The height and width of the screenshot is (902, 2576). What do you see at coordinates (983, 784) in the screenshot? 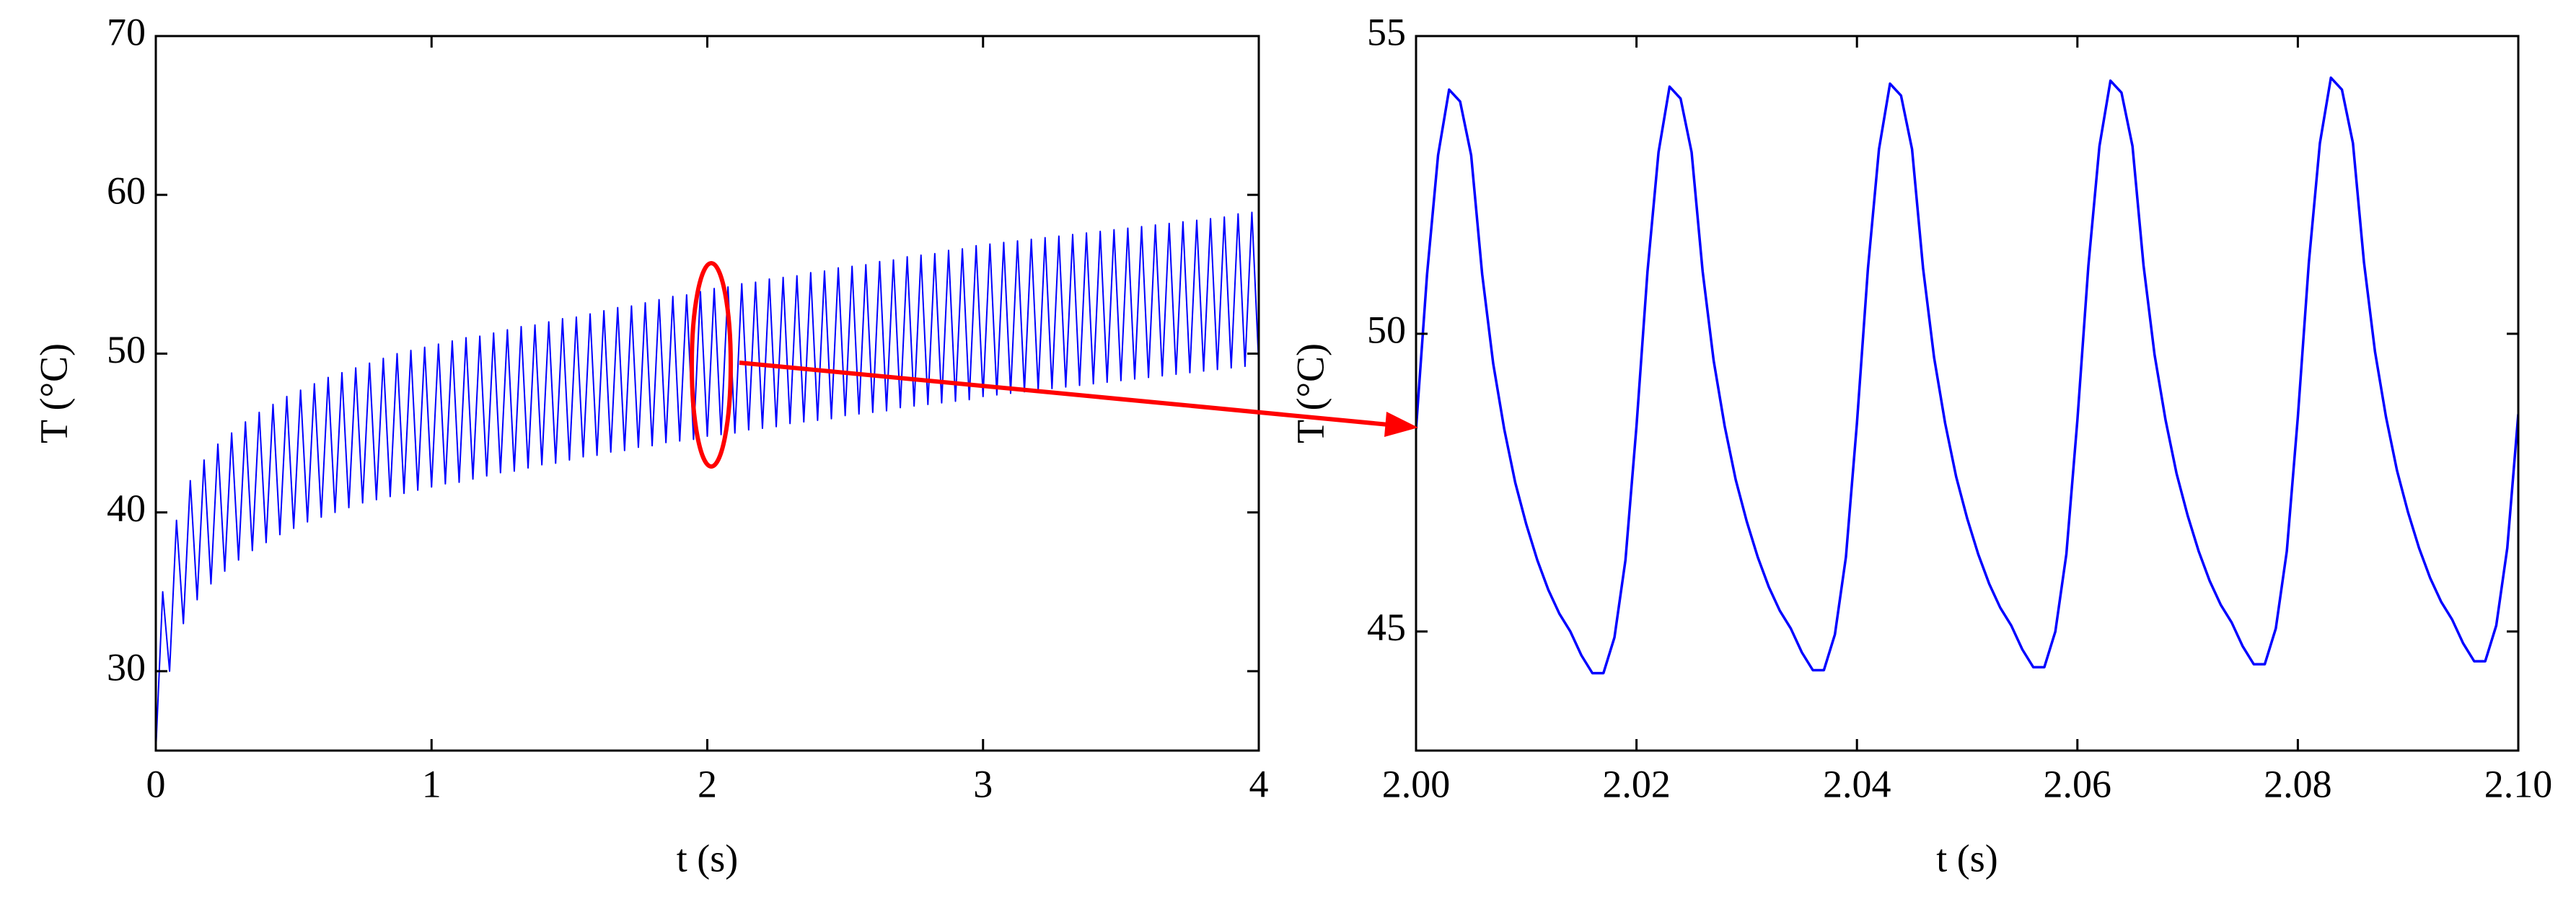
I see `x-tick-label: 3` at bounding box center [983, 784].